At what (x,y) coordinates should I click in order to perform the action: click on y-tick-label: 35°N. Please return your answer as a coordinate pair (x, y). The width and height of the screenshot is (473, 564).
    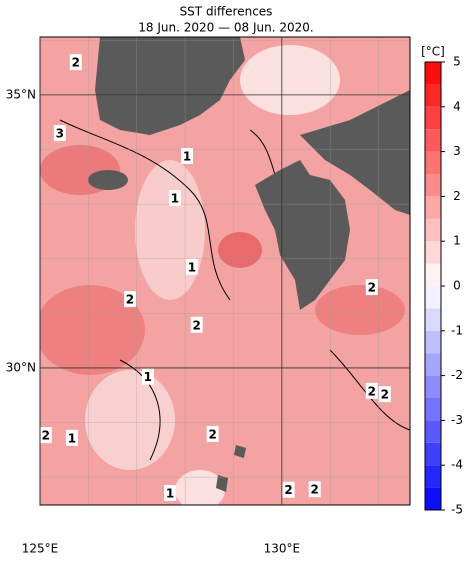
    Looking at the image, I should click on (21, 94).